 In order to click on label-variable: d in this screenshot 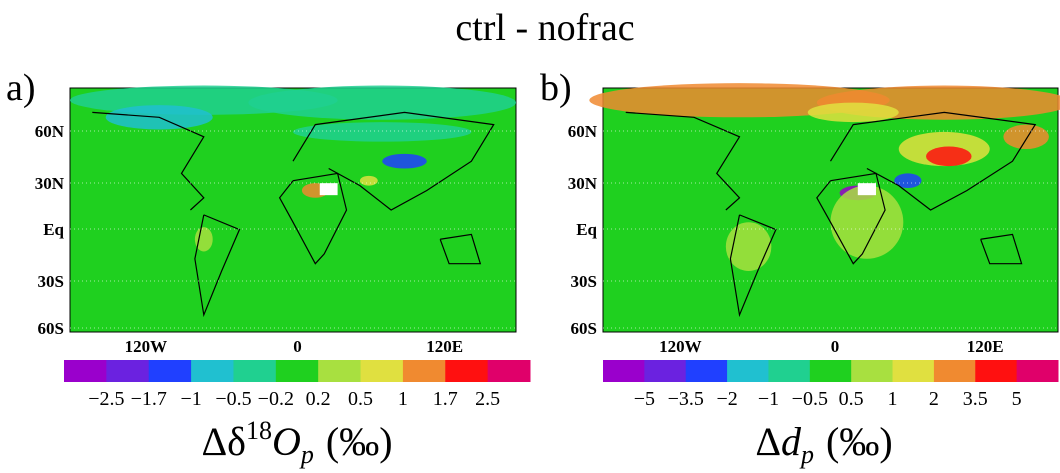, I will do `click(791, 441)`.